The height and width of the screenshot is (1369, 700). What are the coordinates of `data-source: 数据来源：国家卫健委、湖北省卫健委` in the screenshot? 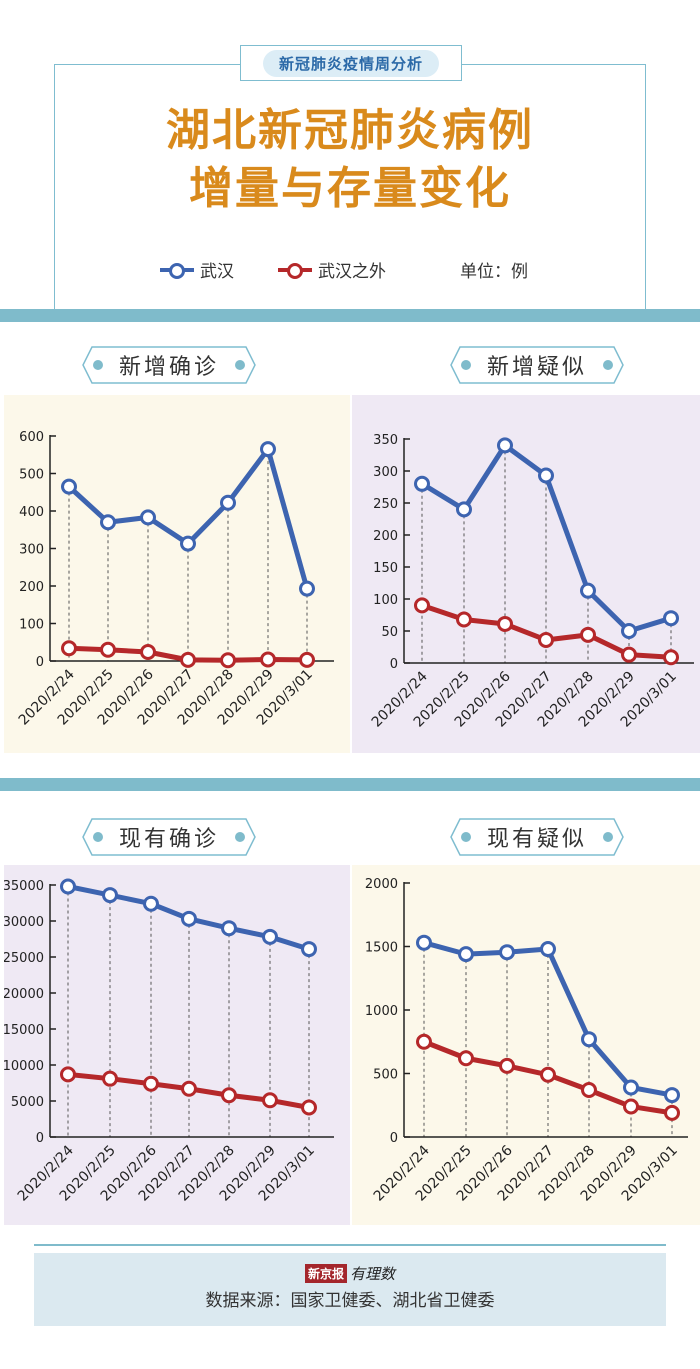 It's located at (350, 1301).